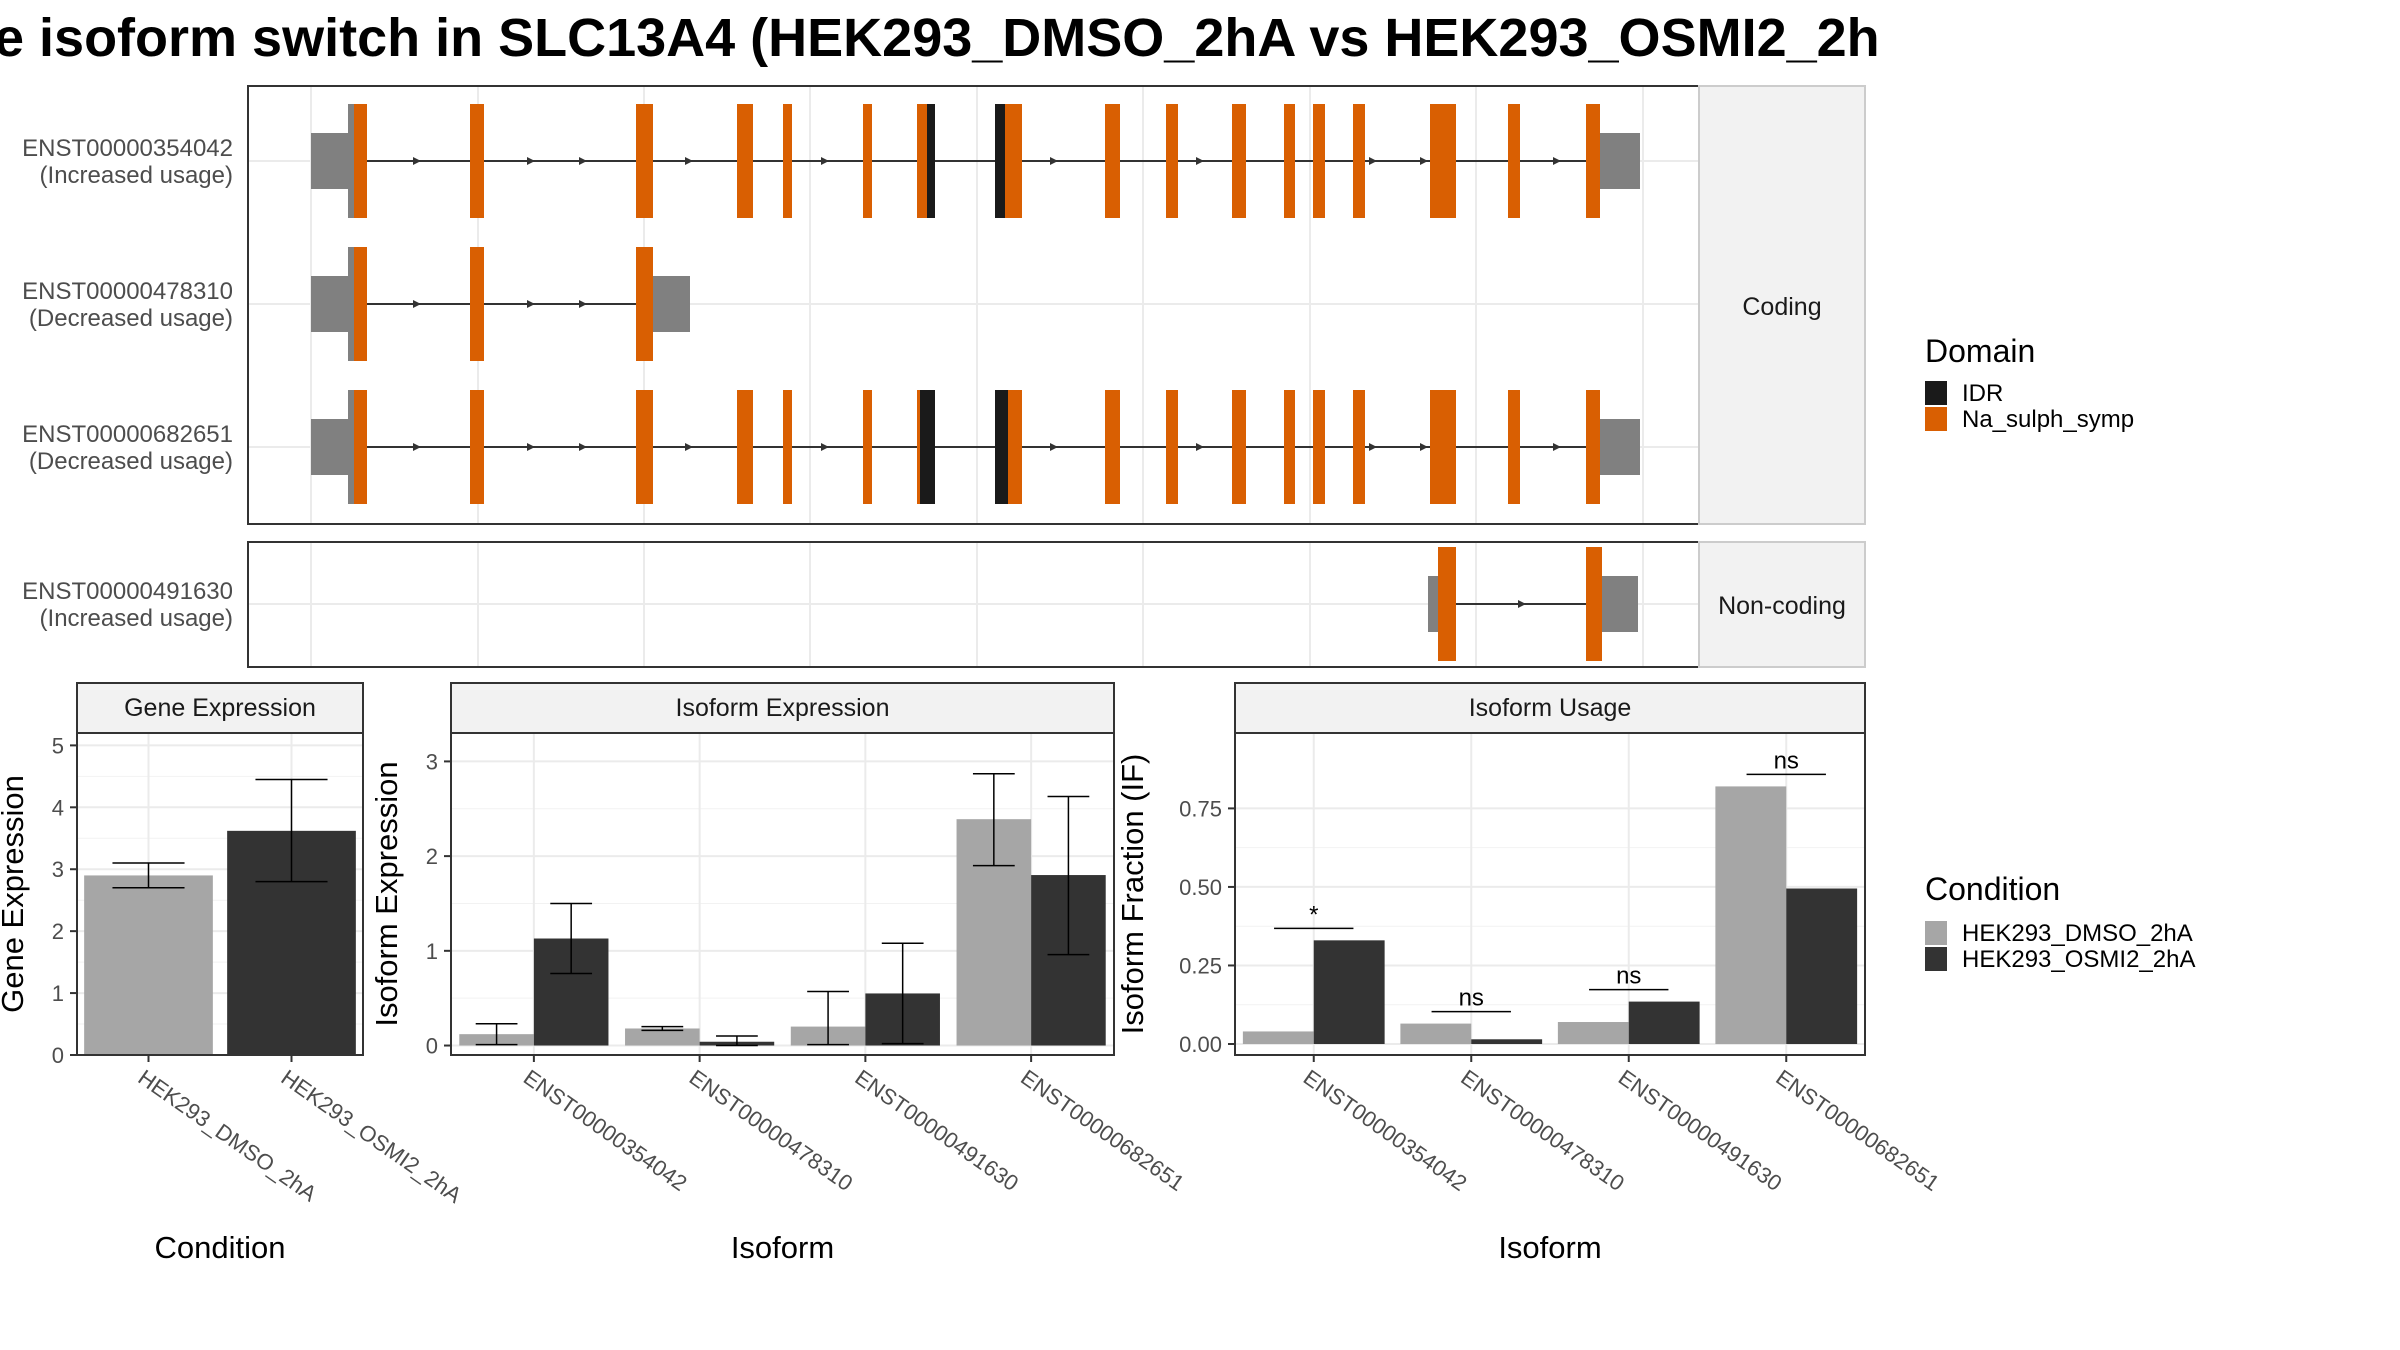 The width and height of the screenshot is (2400, 1350). What do you see at coordinates (1992, 889) in the screenshot?
I see `condition-legend-title: Condition` at bounding box center [1992, 889].